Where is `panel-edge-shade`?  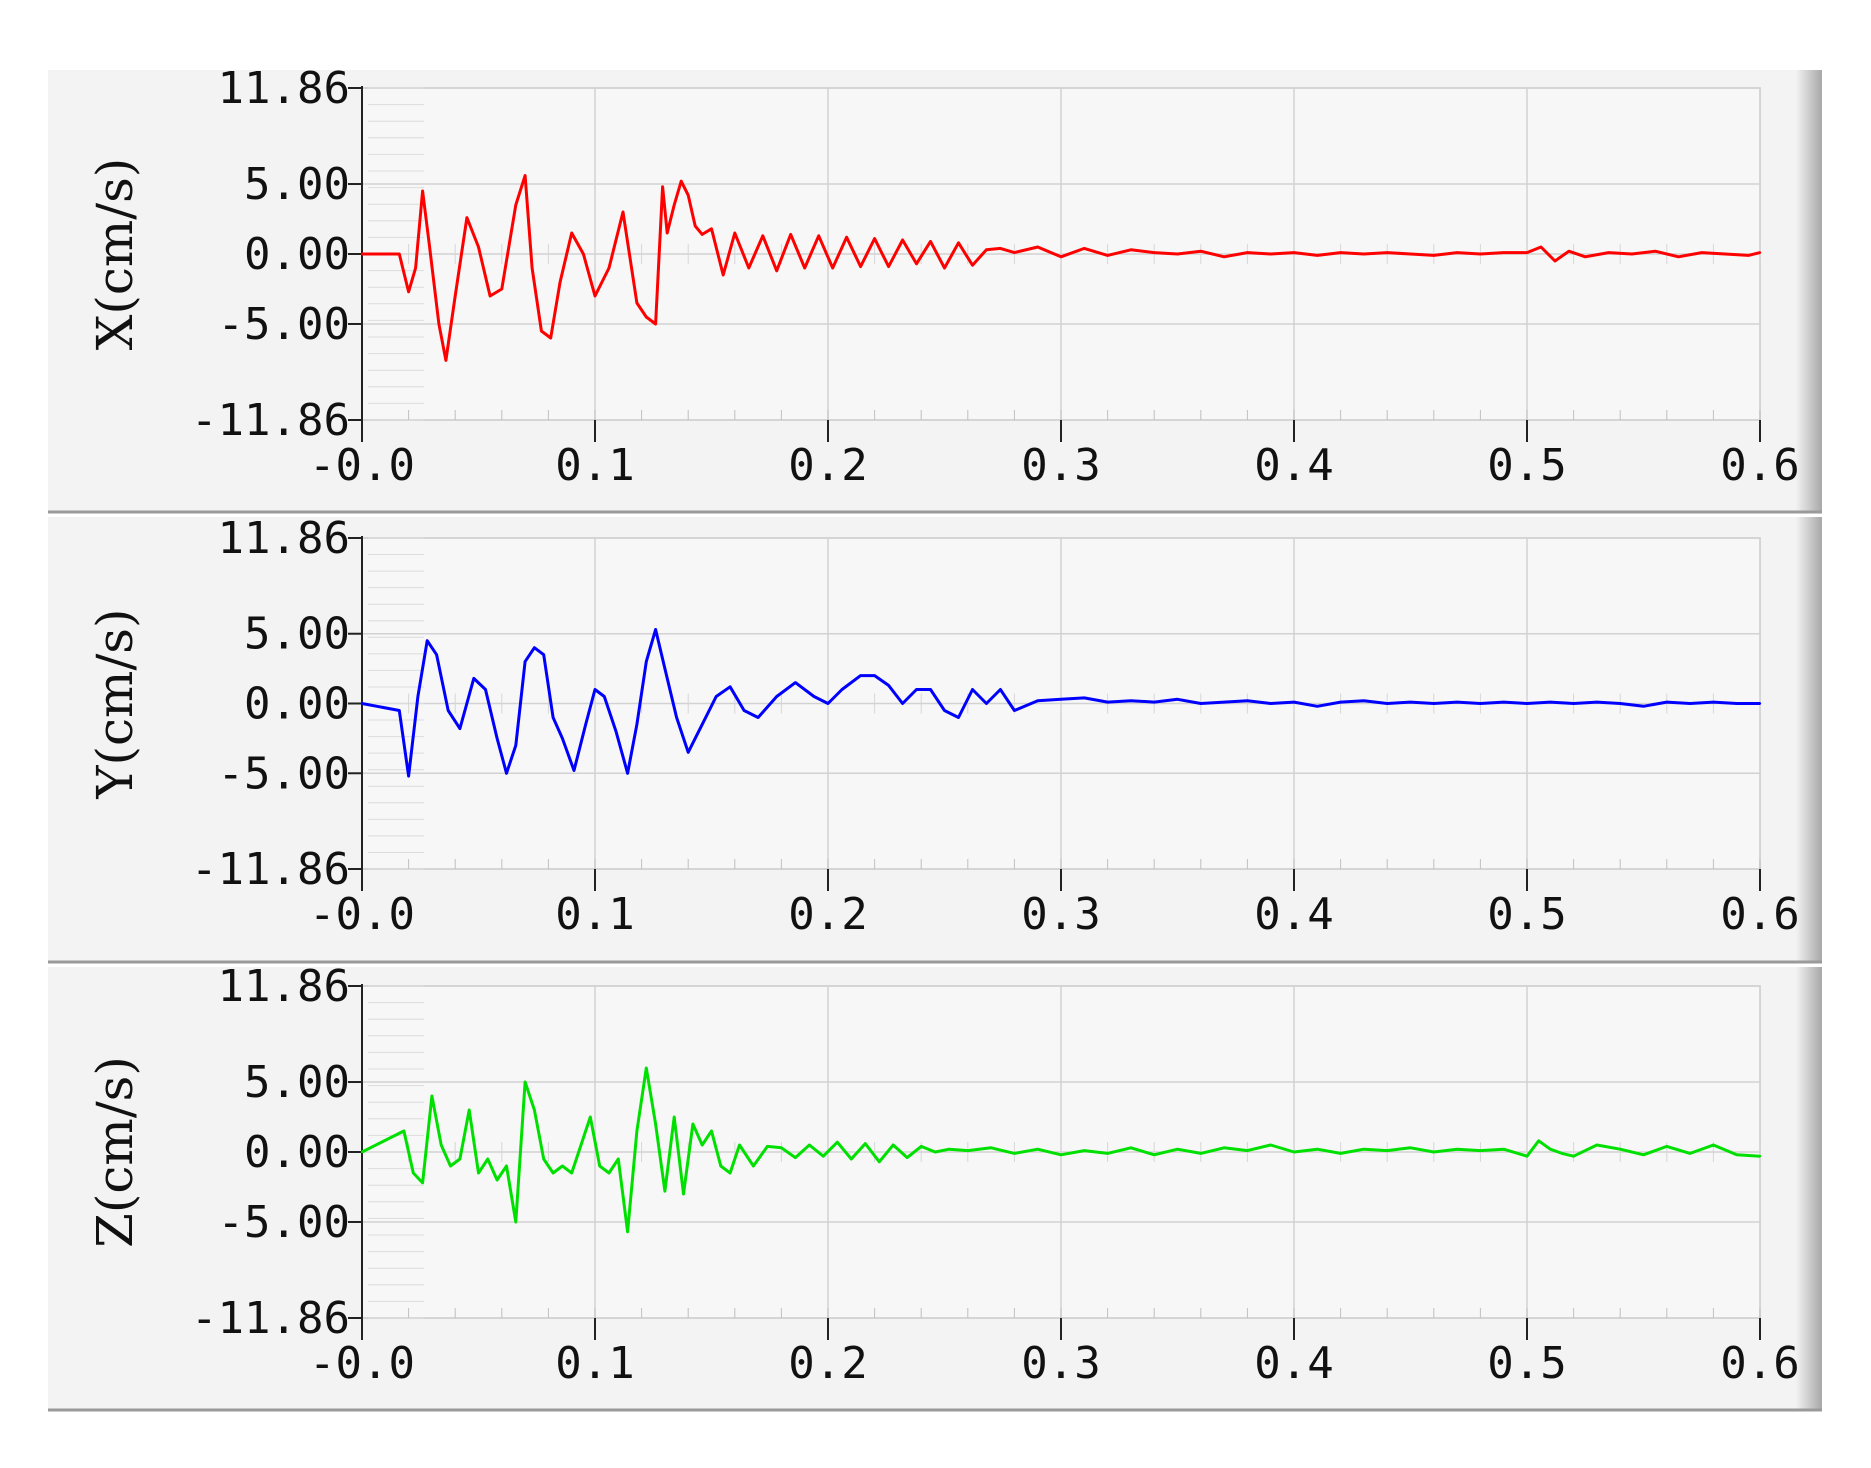
panel-edge-shade is located at coordinates (1809, 739).